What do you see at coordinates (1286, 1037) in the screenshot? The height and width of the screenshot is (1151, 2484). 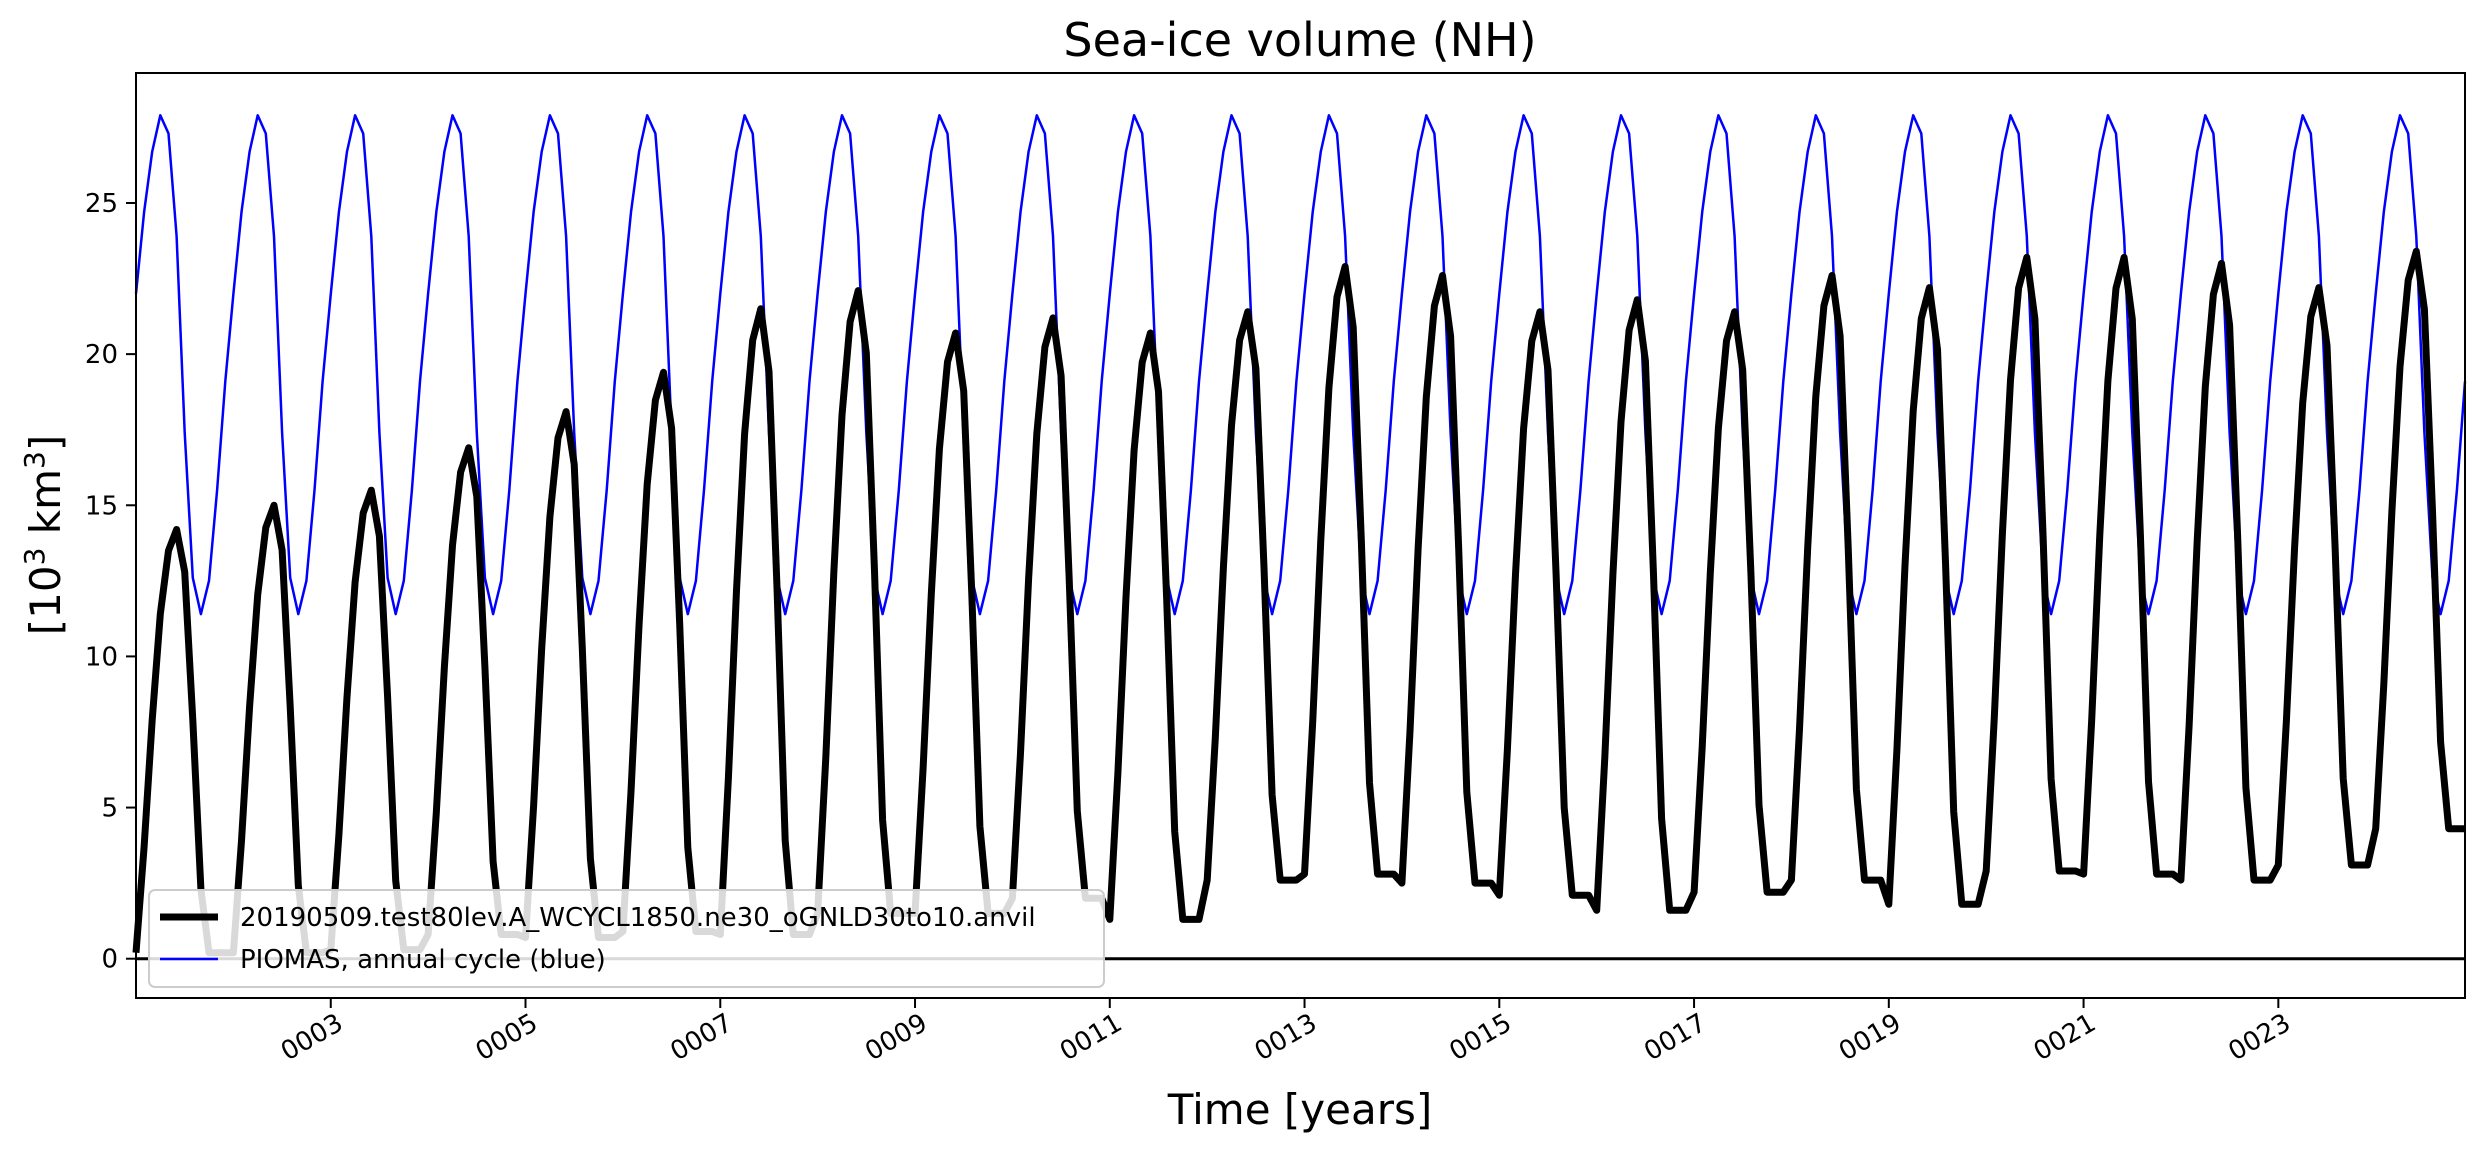 I see `x-tick-label: 0013` at bounding box center [1286, 1037].